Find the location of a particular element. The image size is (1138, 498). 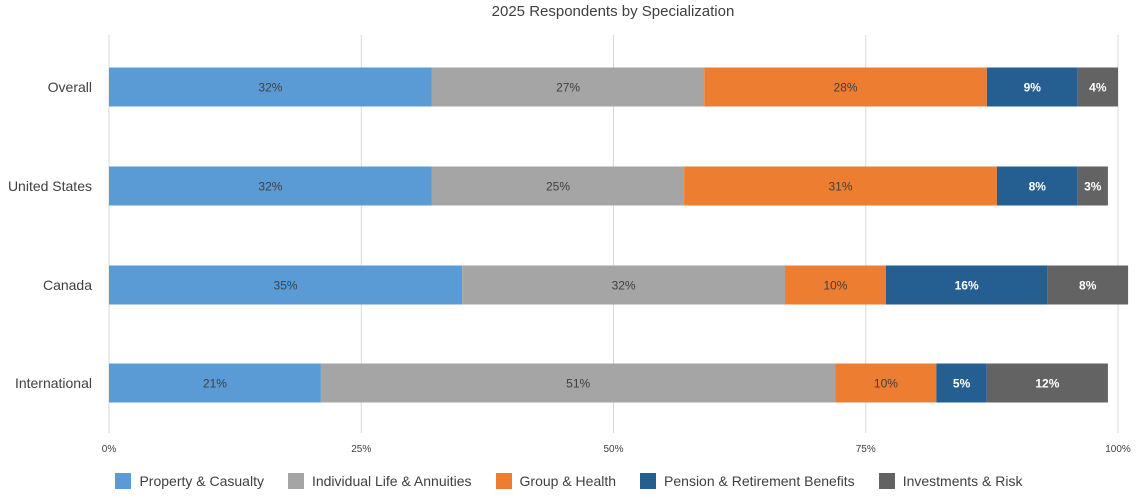

data-label: 3% is located at coordinates (1093, 187).